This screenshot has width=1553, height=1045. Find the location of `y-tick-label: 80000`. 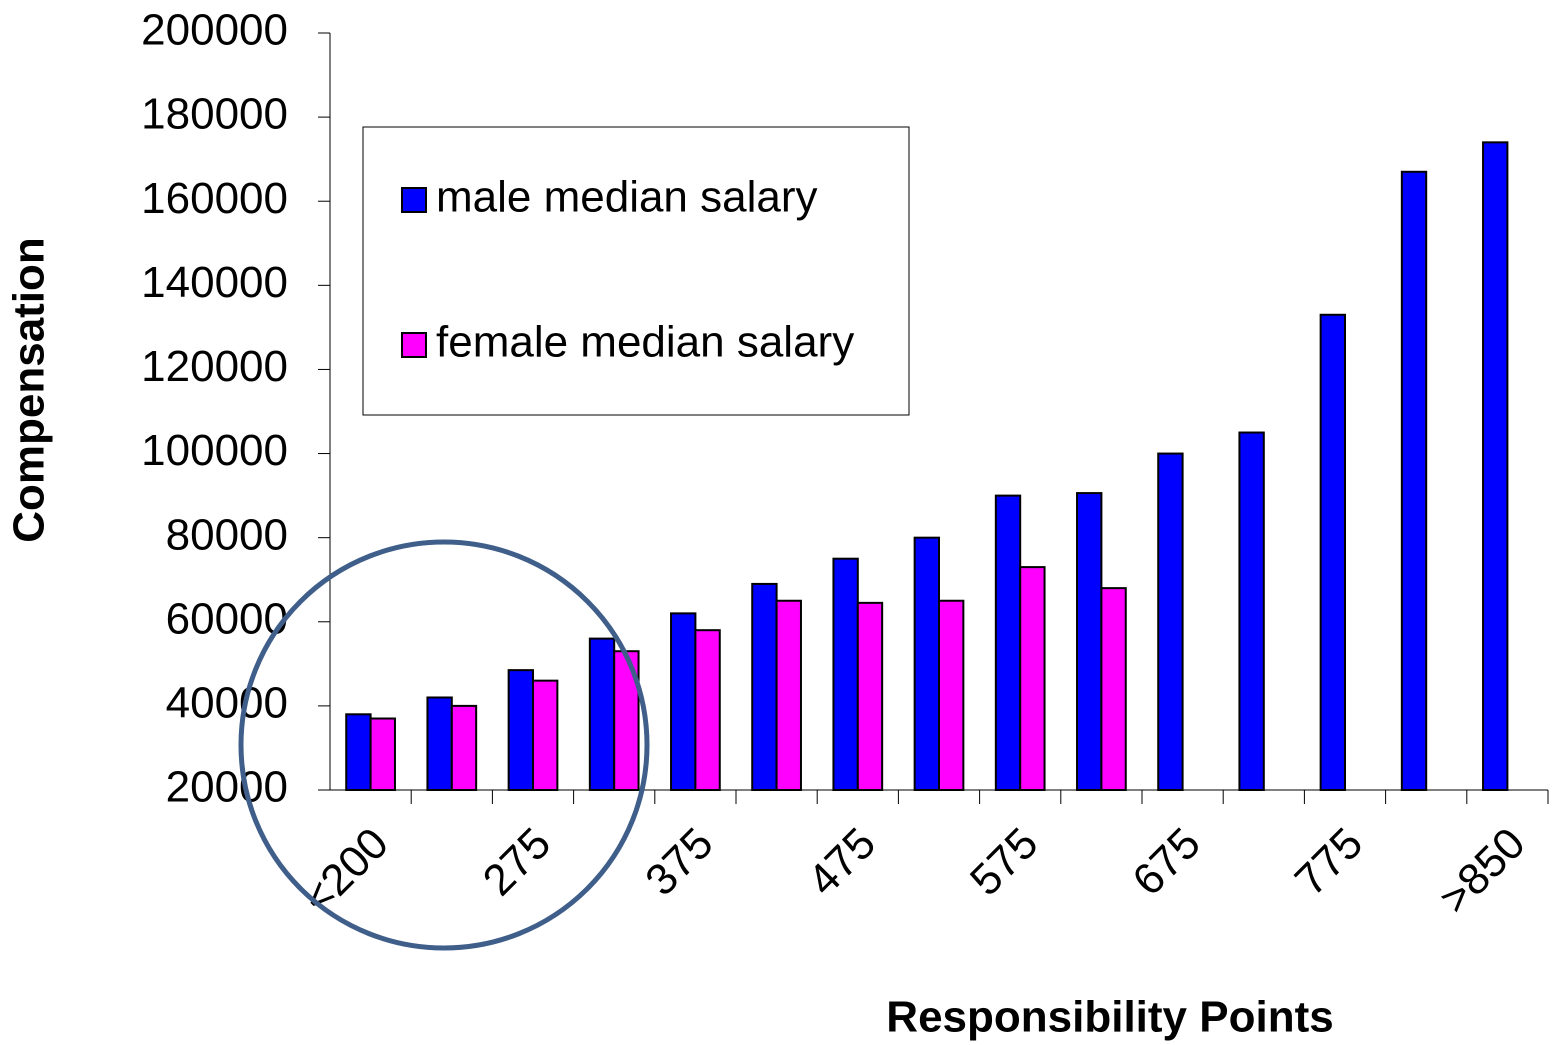

y-tick-label: 80000 is located at coordinates (227, 534).